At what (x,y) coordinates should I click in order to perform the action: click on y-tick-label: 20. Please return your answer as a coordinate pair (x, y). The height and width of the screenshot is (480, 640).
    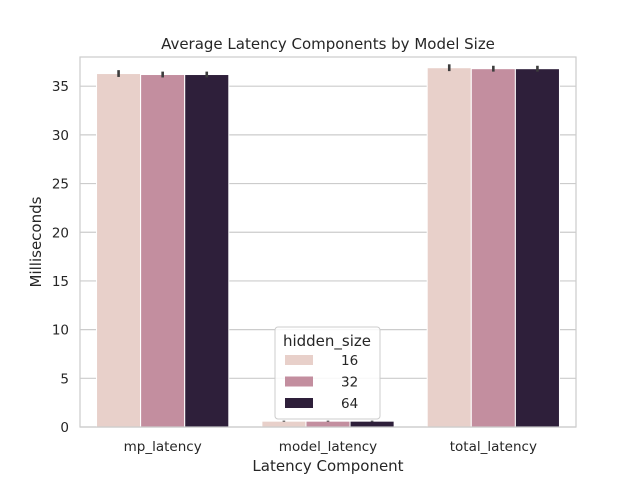
    Looking at the image, I should click on (60, 233).